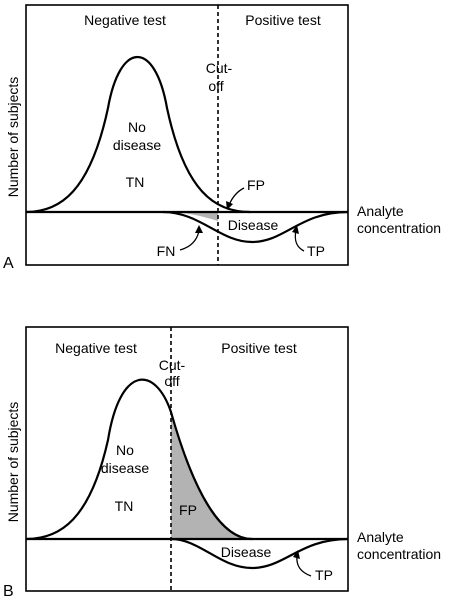 The height and width of the screenshot is (600, 456). I want to click on panel-a-fp-arrowhead, so click(229, 205).